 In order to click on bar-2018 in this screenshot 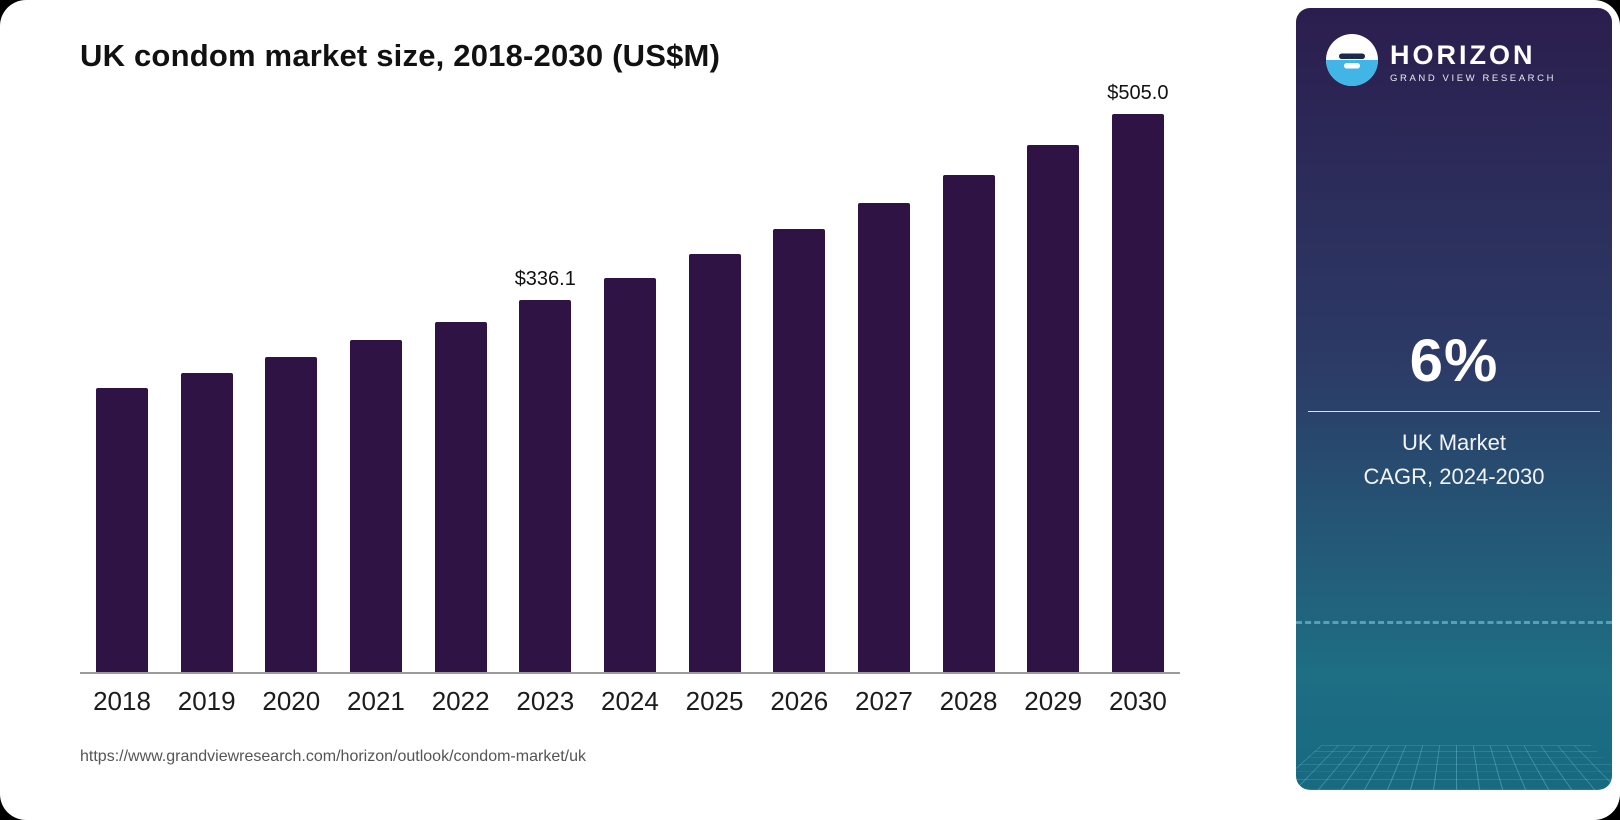, I will do `click(122, 530)`.